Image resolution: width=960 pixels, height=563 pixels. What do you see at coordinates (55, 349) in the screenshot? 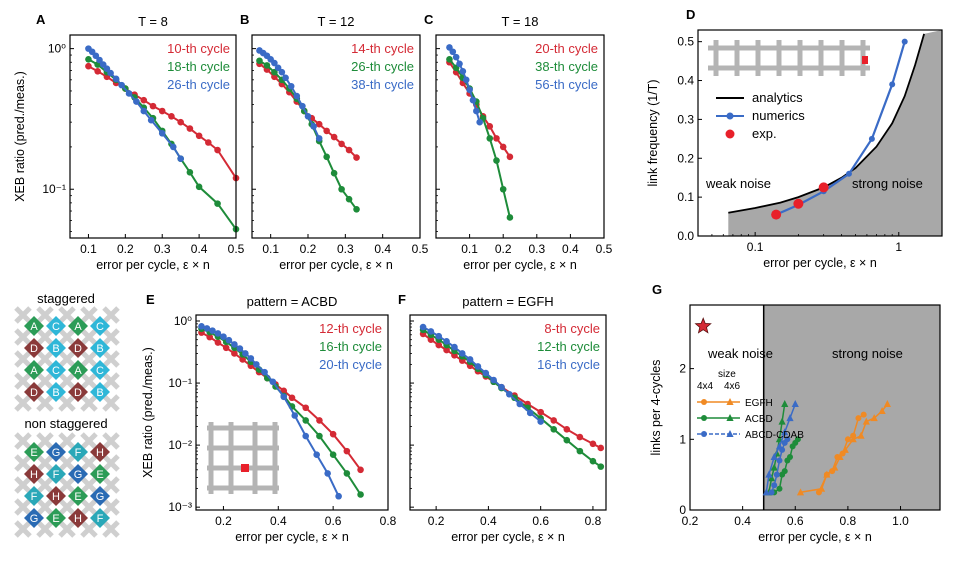
I see `tile-letter: B` at bounding box center [55, 349].